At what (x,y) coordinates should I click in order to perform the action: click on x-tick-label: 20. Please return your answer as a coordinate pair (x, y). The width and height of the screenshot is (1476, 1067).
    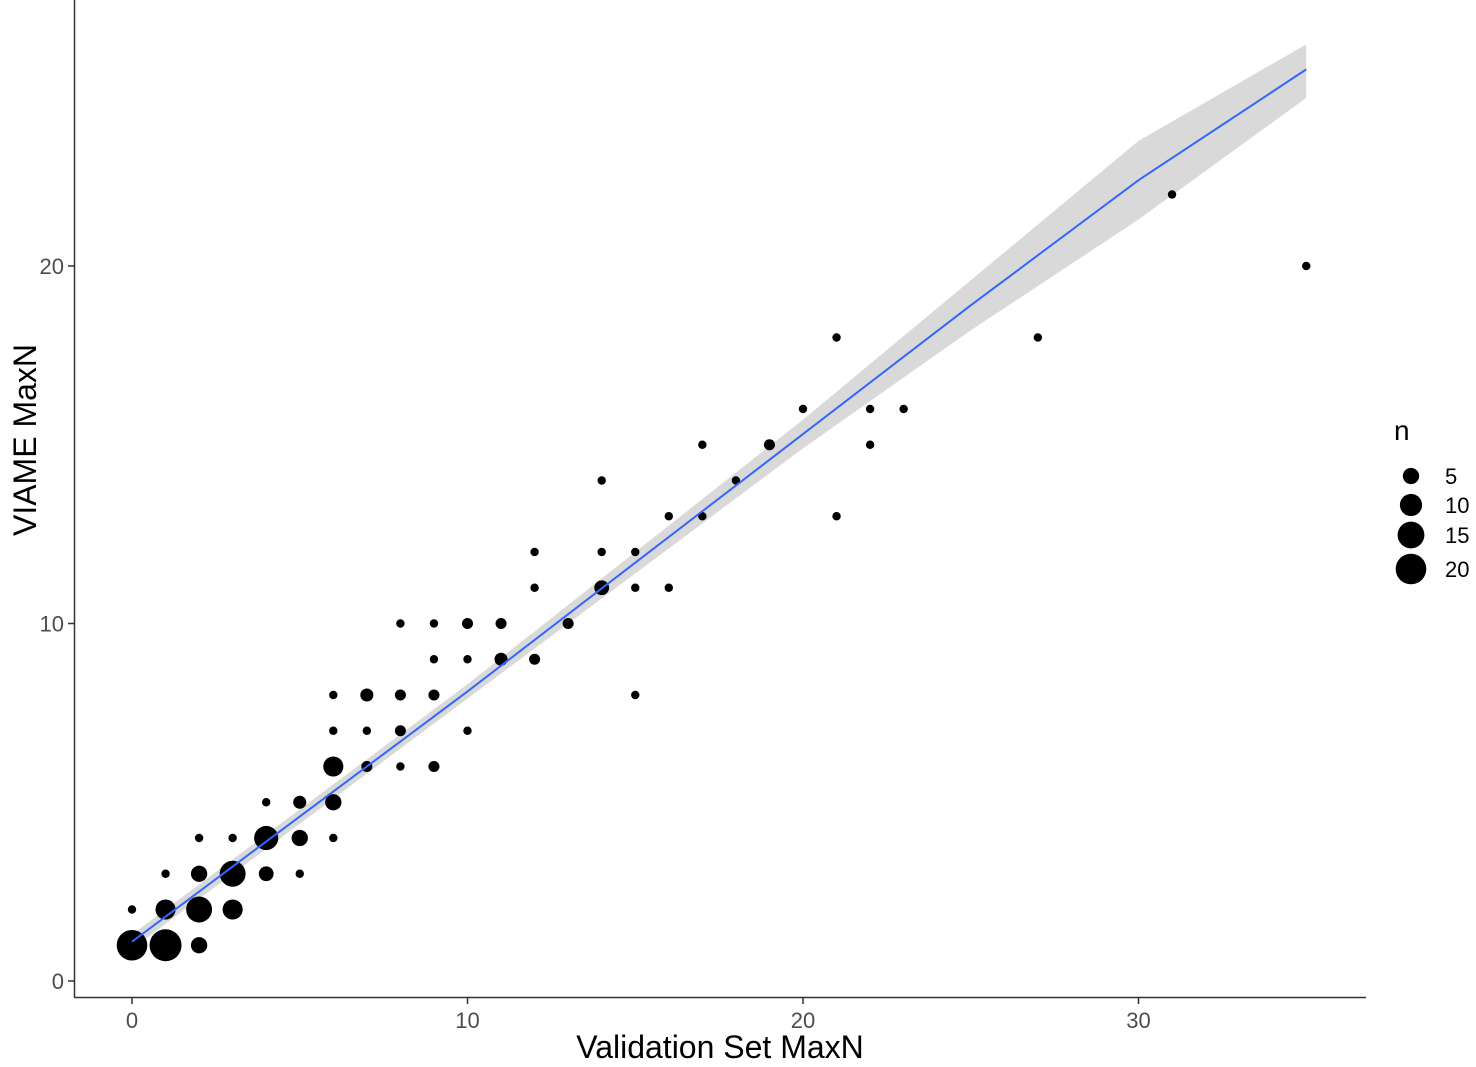
    Looking at the image, I should click on (803, 1020).